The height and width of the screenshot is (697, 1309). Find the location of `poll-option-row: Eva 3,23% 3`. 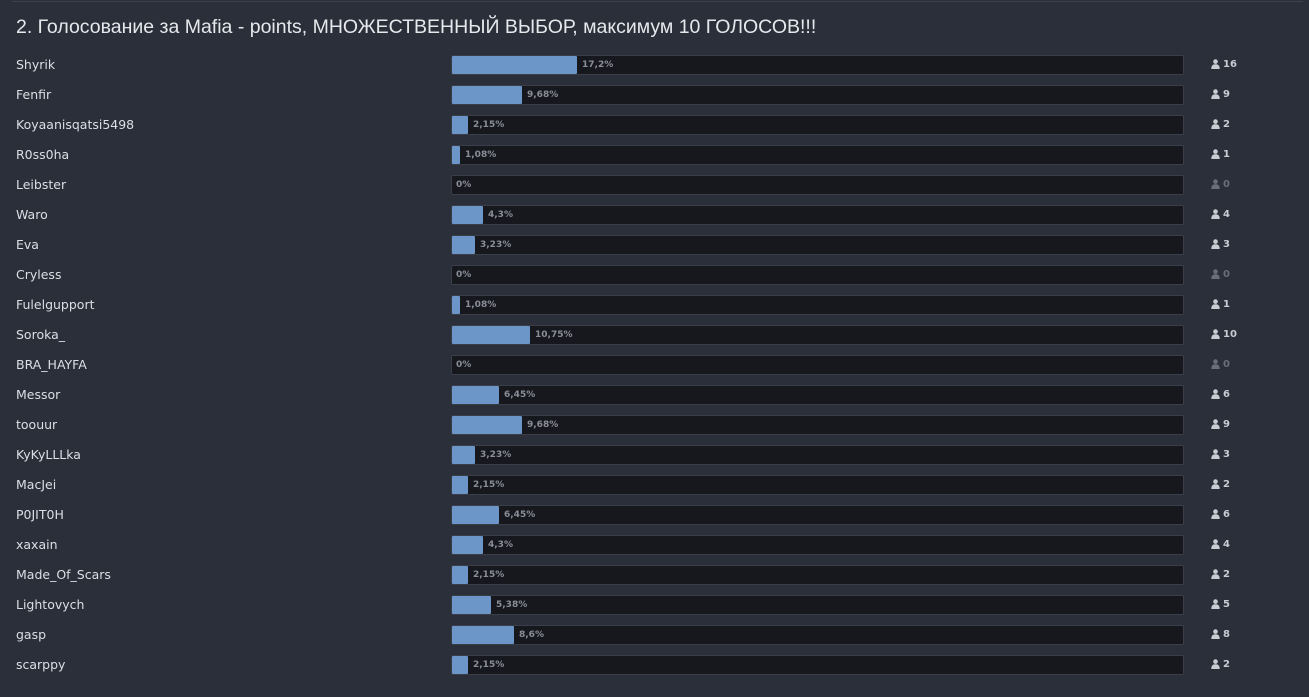

poll-option-row: Eva 3,23% 3 is located at coordinates (654, 245).